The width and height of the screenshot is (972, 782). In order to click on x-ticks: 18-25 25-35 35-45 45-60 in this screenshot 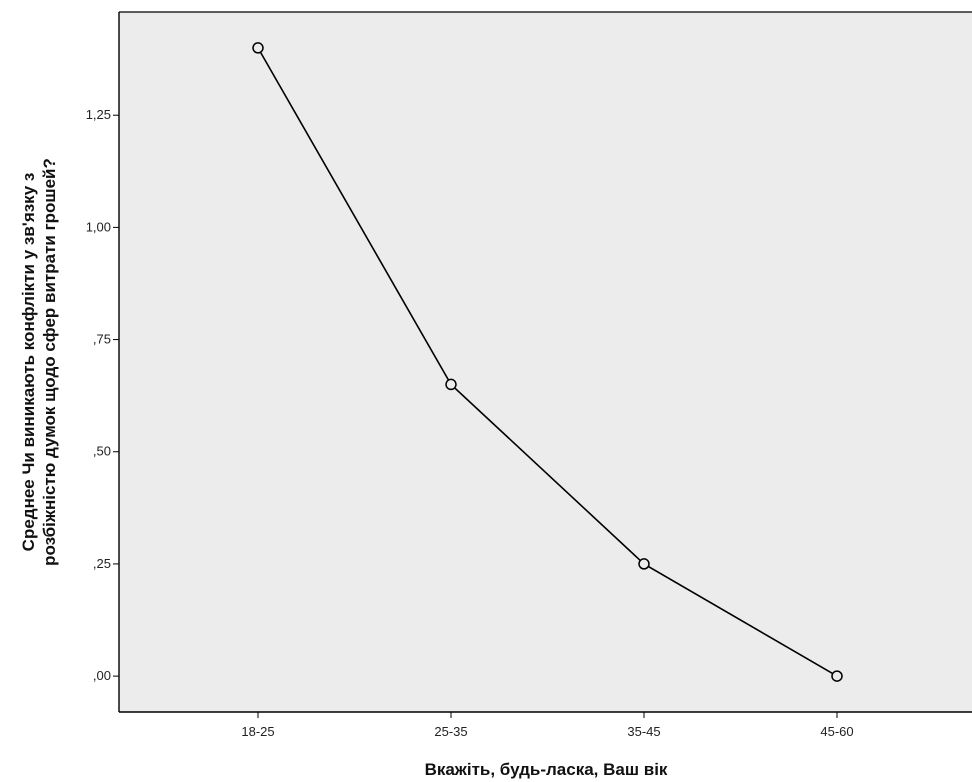, I will do `click(547, 725)`.